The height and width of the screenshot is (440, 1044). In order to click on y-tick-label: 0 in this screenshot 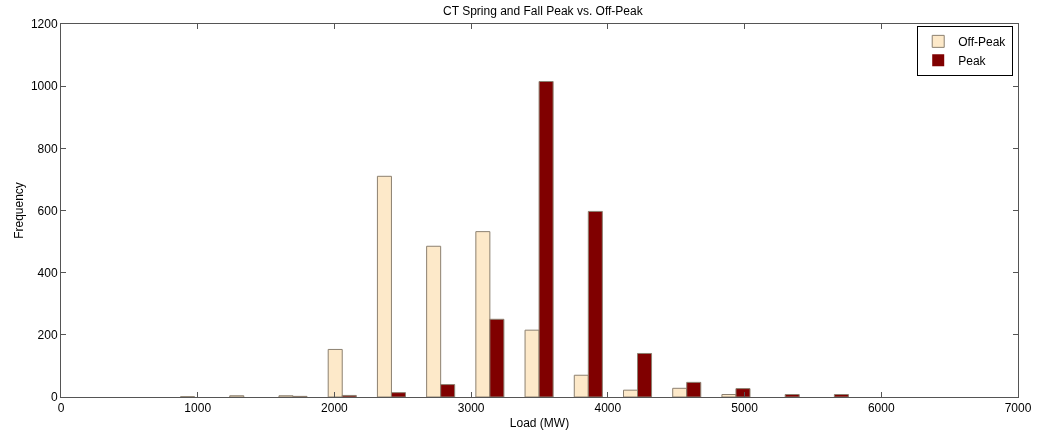, I will do `click(54, 397)`.